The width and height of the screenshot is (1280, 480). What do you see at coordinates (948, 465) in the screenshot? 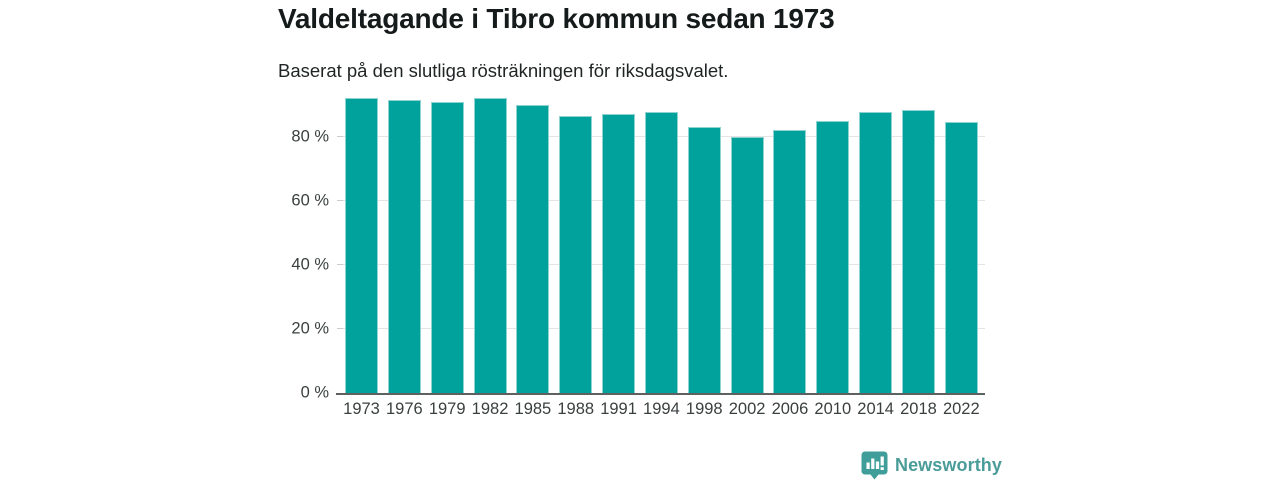
I see `newsworthy-logo-text: Newsworthy` at bounding box center [948, 465].